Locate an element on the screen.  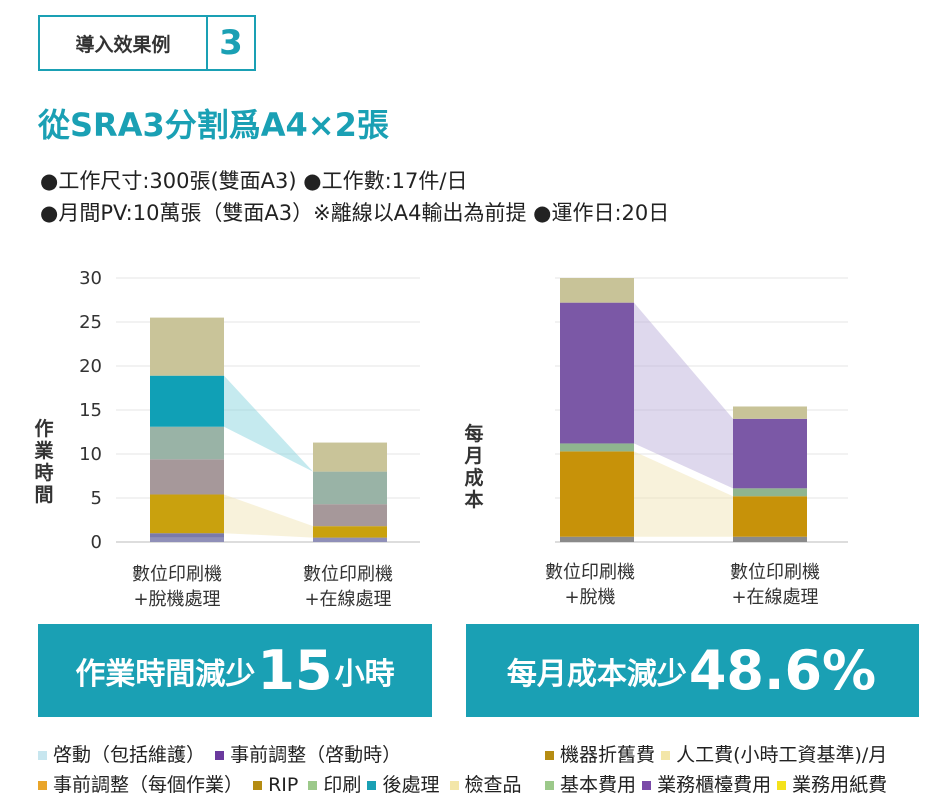
banner-time-reduction: 作業時間減少 15 小時 is located at coordinates (235, 670).